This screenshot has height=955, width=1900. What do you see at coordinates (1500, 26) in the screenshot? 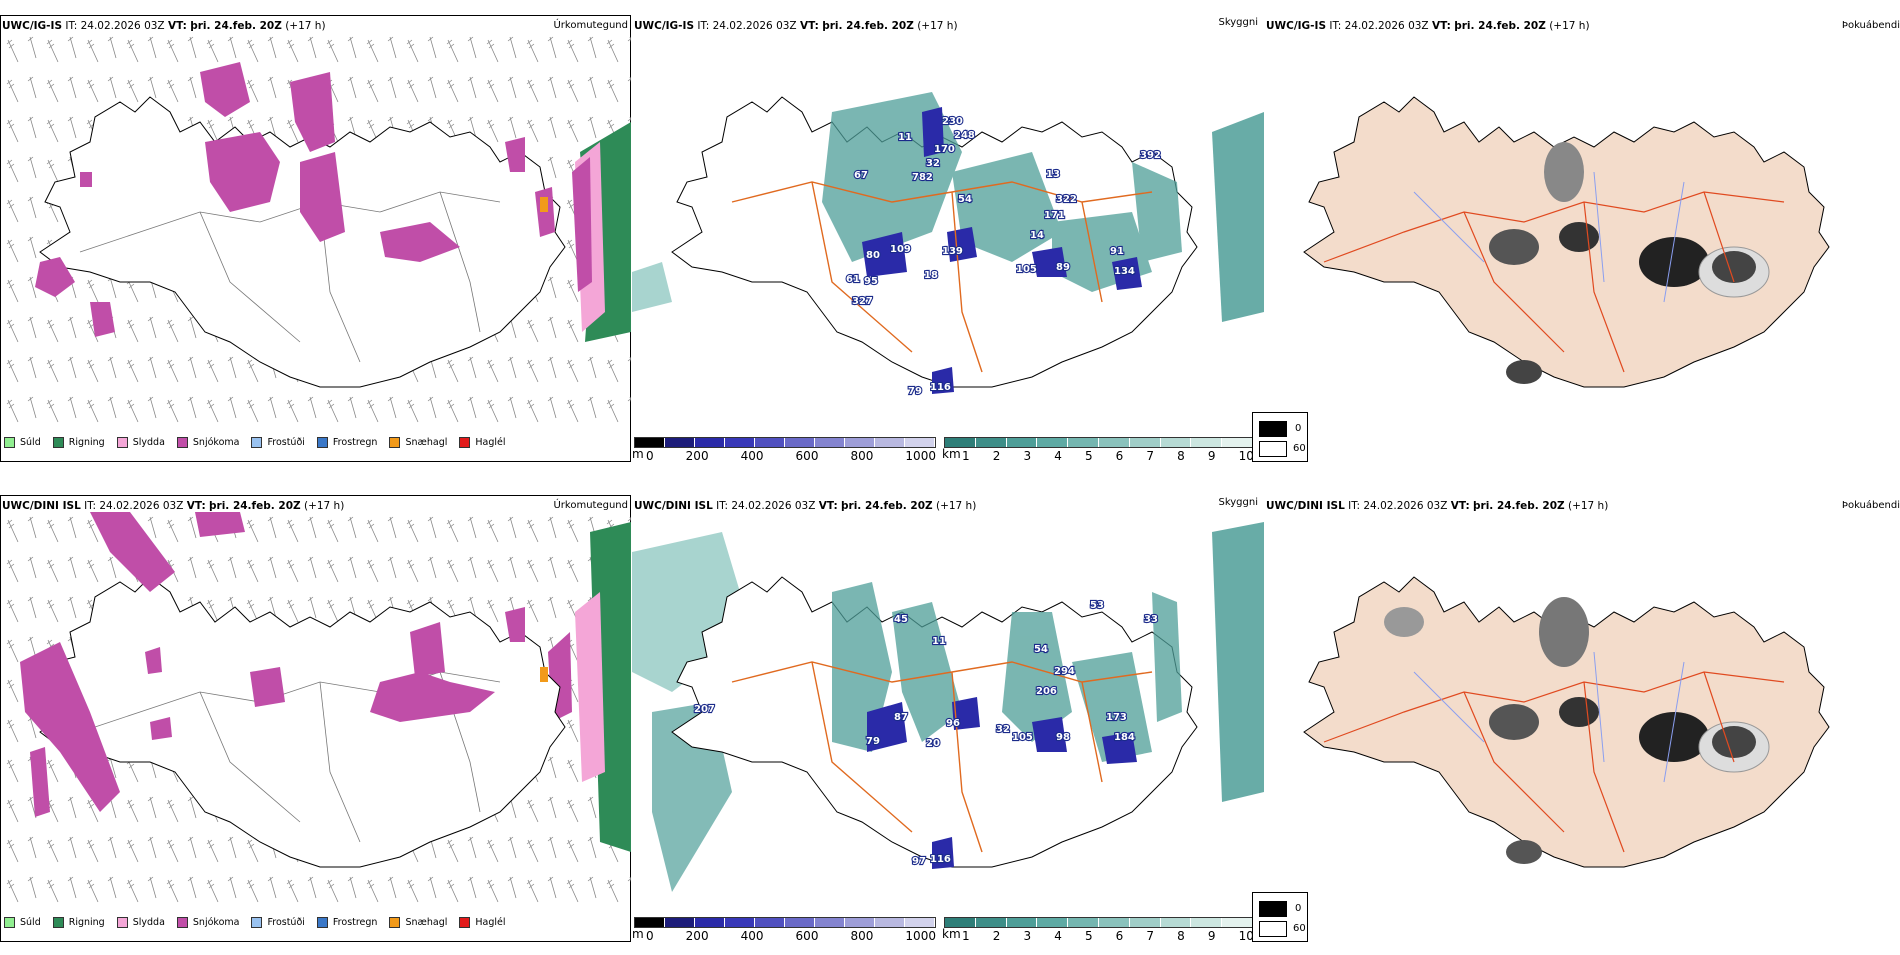
I see `vt-value: þri. 24.feb. 20Z` at bounding box center [1500, 26].